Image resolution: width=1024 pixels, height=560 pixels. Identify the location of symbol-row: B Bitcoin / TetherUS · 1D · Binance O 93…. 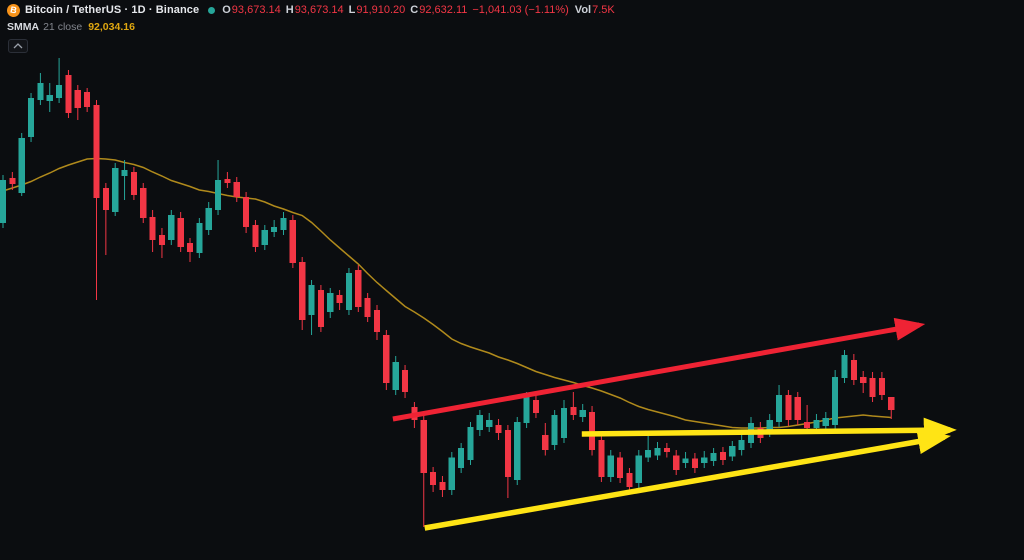
(312, 10).